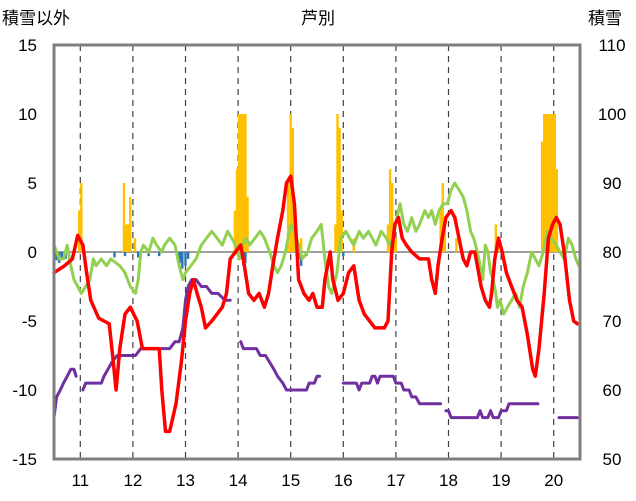 Image resolution: width=636 pixels, height=501 pixels. I want to click on right-axis-title: 積雪, so click(605, 18).